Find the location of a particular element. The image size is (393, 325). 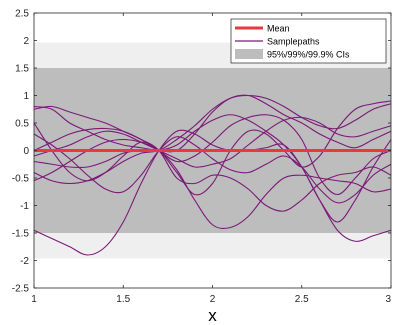

y-tick-label: 2 is located at coordinates (26, 41).